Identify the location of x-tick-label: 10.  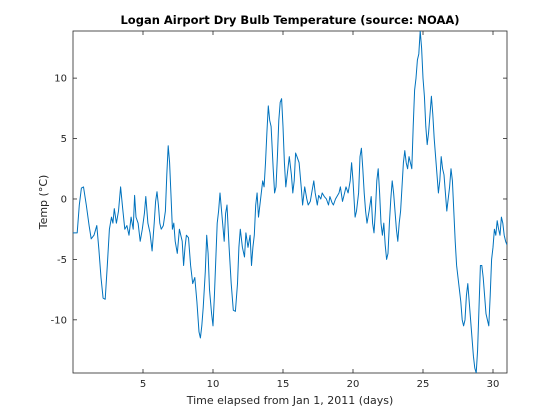
(213, 384).